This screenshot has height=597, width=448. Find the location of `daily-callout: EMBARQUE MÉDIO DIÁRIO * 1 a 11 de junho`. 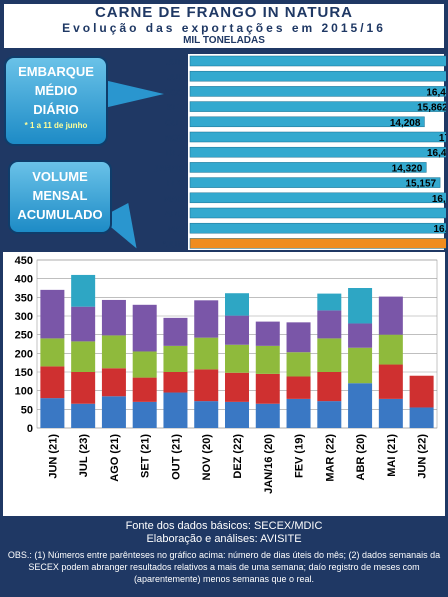

daily-callout: EMBARQUE MÉDIO DIÁRIO * 1 a 11 de junho is located at coordinates (56, 101).